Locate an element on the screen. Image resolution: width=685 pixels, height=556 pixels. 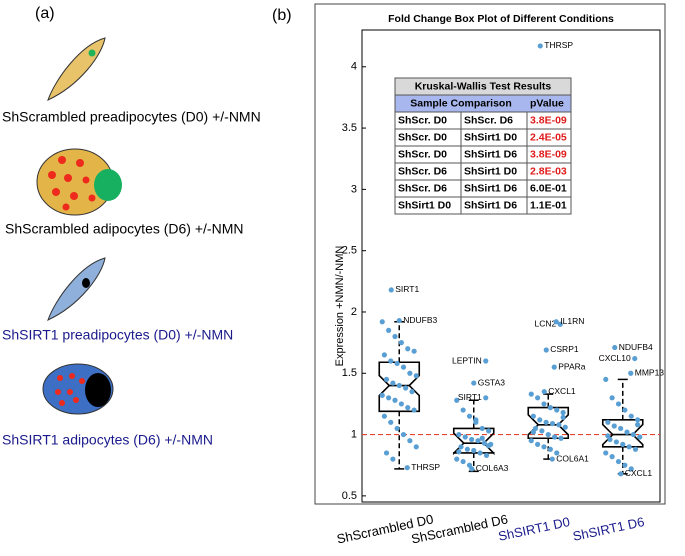
table-title: Kruskal-Wallis Test Results is located at coordinates (483, 86).